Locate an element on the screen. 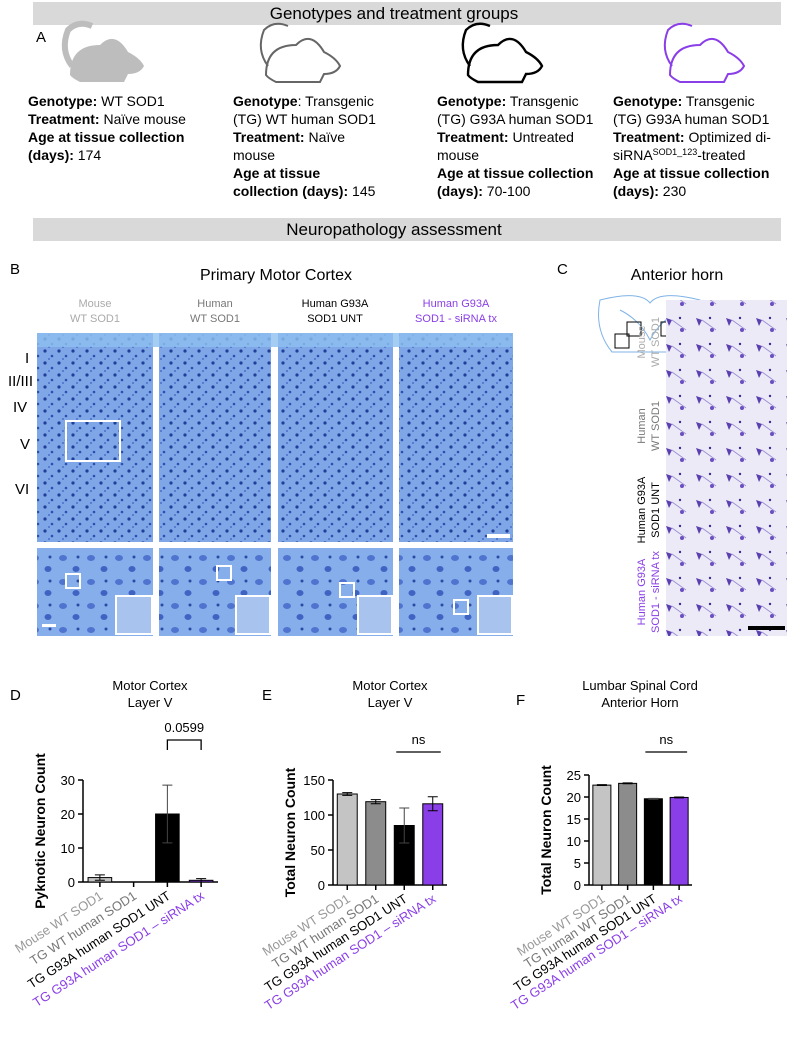 The width and height of the screenshot is (789, 1054). significance-bracket is located at coordinates (184, 744).